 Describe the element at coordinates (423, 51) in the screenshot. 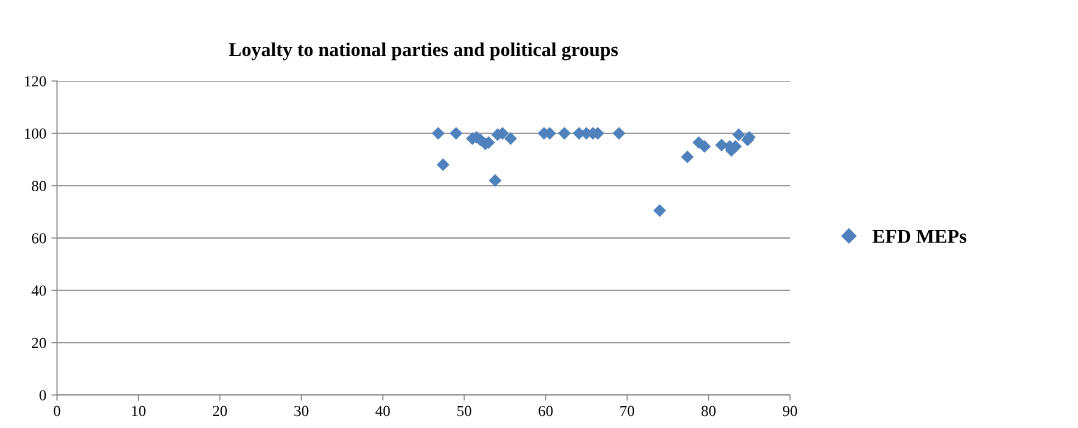

I see `chart-title: Loyalty to national parties and political groups` at that location.